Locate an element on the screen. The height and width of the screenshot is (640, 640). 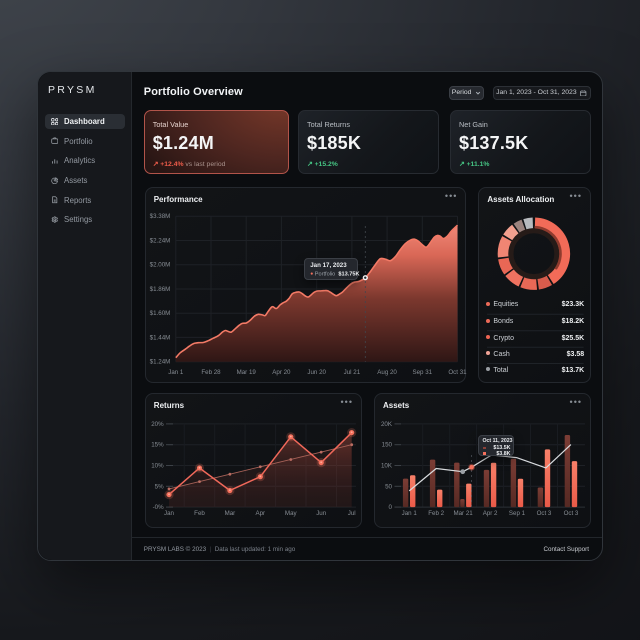
svg-text: Mar 21 is located at coordinates (463, 514).